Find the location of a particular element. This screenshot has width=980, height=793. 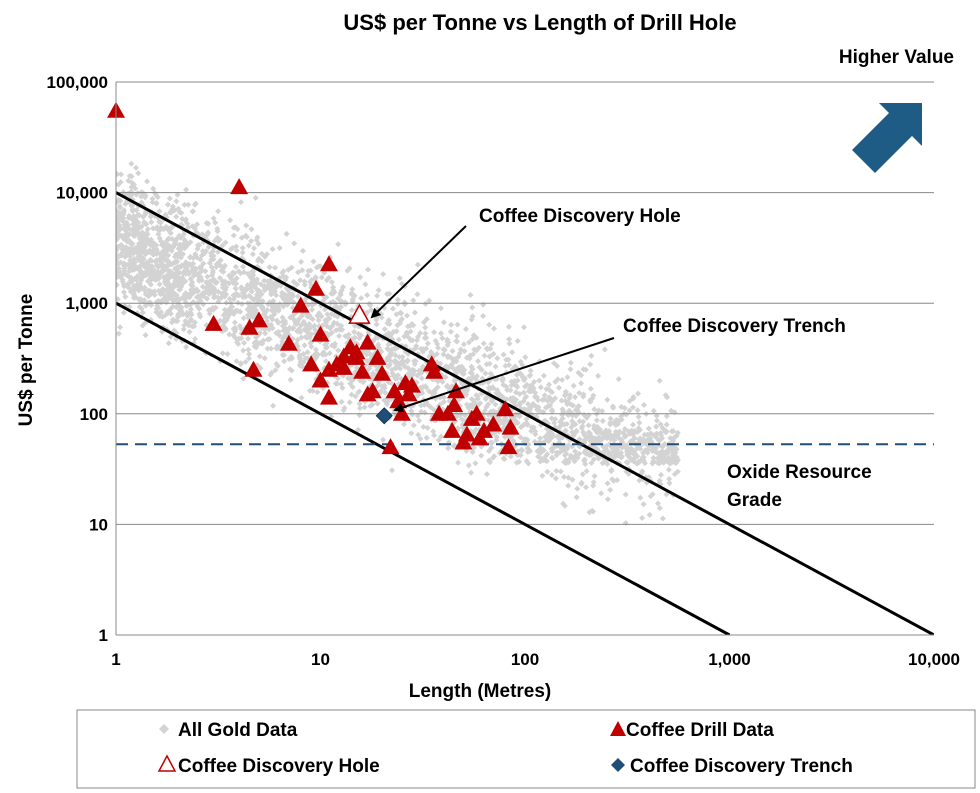

legend-label-coffee-discovery-hole: Coffee Discovery Hole is located at coordinates (279, 766).